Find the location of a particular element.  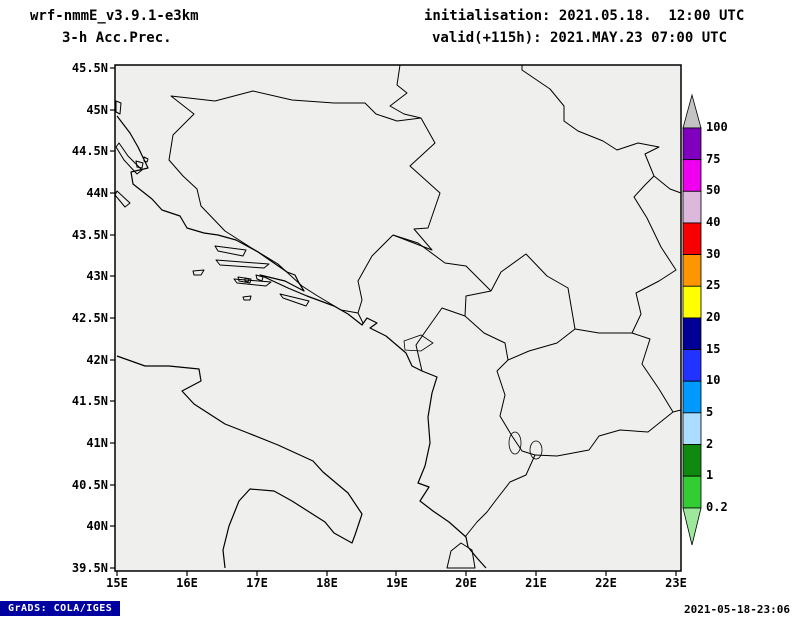

island-mljet is located at coordinates (294, 300).